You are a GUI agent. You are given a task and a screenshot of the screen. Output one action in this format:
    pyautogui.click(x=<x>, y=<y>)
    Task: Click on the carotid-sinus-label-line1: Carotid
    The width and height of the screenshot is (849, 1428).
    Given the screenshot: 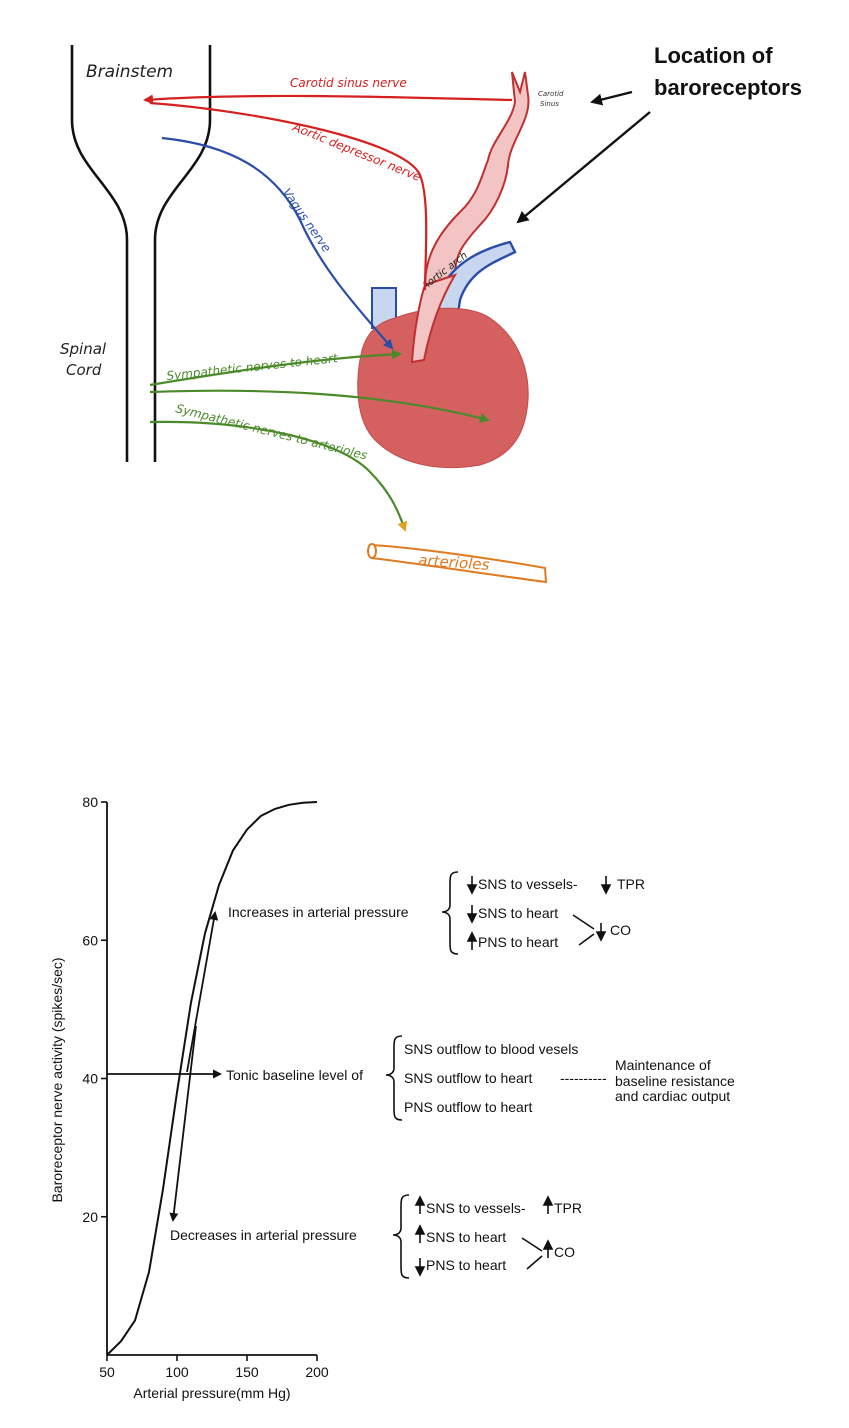 What is the action you would take?
    pyautogui.click(x=551, y=94)
    